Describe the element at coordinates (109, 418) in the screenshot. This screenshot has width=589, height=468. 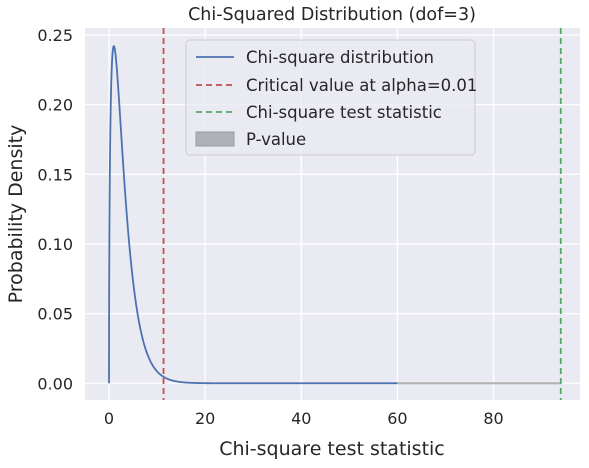
I see `x-tick-label: 0` at that location.